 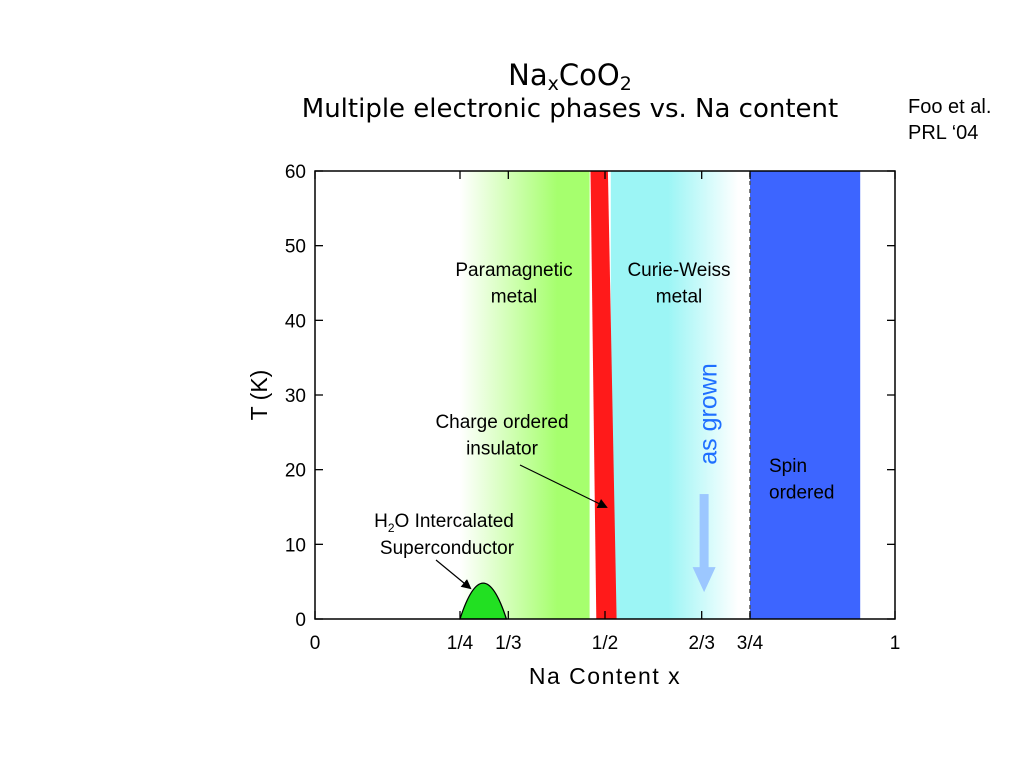 What do you see at coordinates (788, 466) in the screenshot?
I see `label-spin-ordered-line: Spin` at bounding box center [788, 466].